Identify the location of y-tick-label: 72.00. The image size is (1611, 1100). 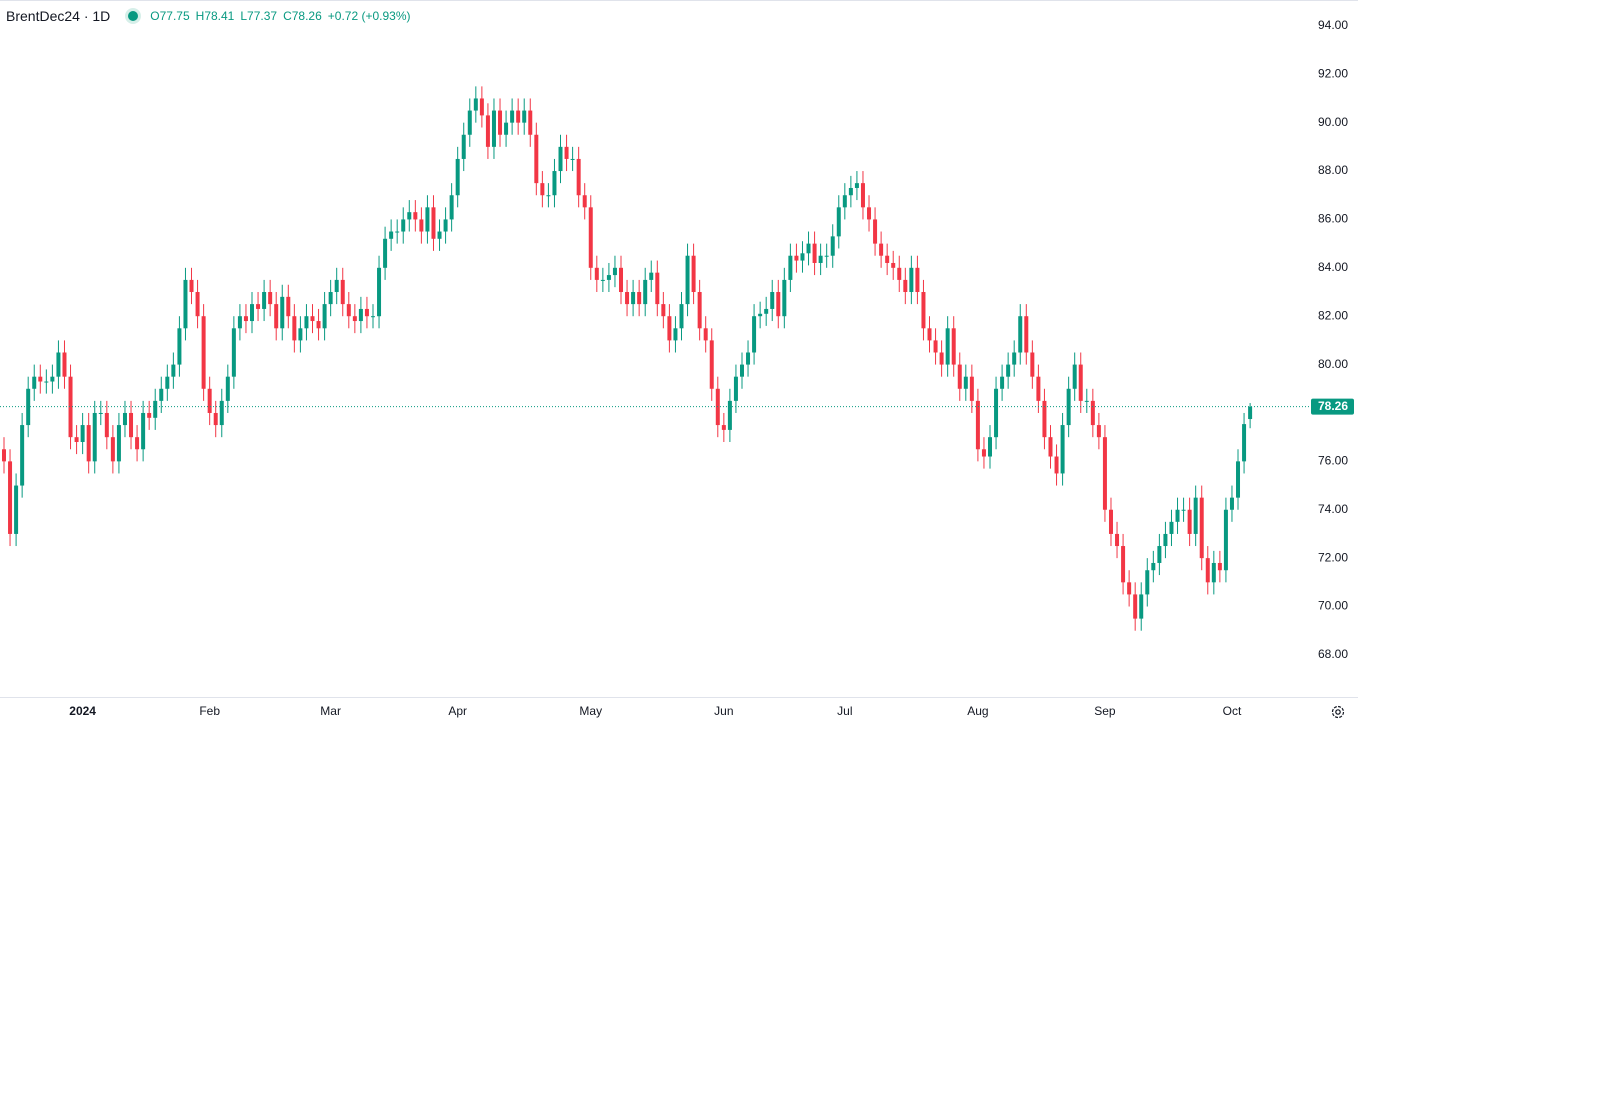
(1333, 557).